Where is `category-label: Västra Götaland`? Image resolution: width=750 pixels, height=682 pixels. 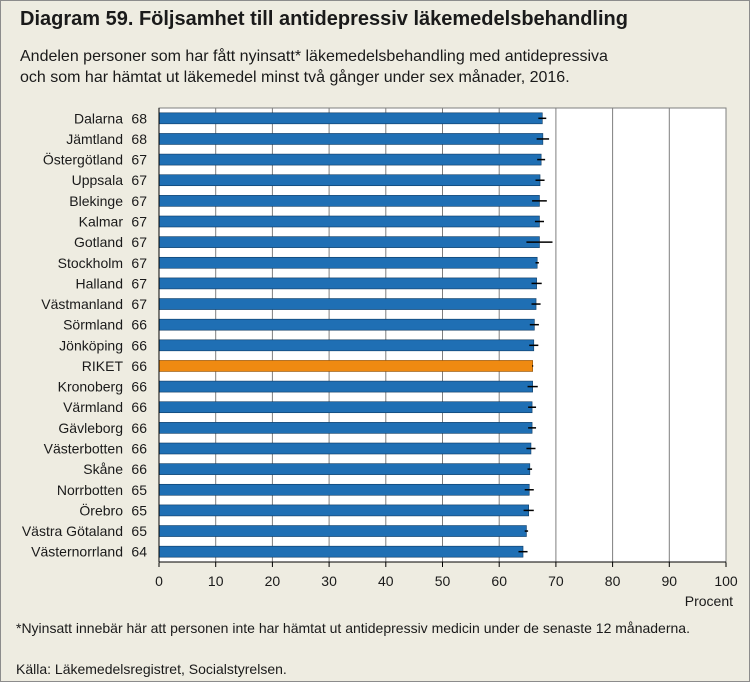
category-label: Västra Götaland is located at coordinates (72, 531).